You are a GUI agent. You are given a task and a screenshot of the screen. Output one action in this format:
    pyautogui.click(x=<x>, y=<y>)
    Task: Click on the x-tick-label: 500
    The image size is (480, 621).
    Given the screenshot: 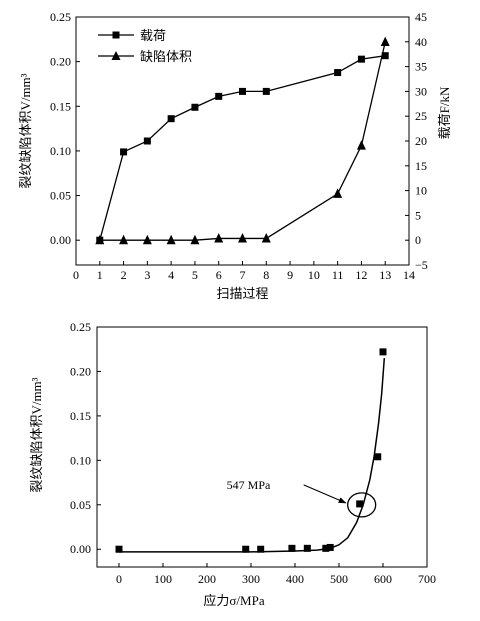 What is the action you would take?
    pyautogui.click(x=339, y=579)
    